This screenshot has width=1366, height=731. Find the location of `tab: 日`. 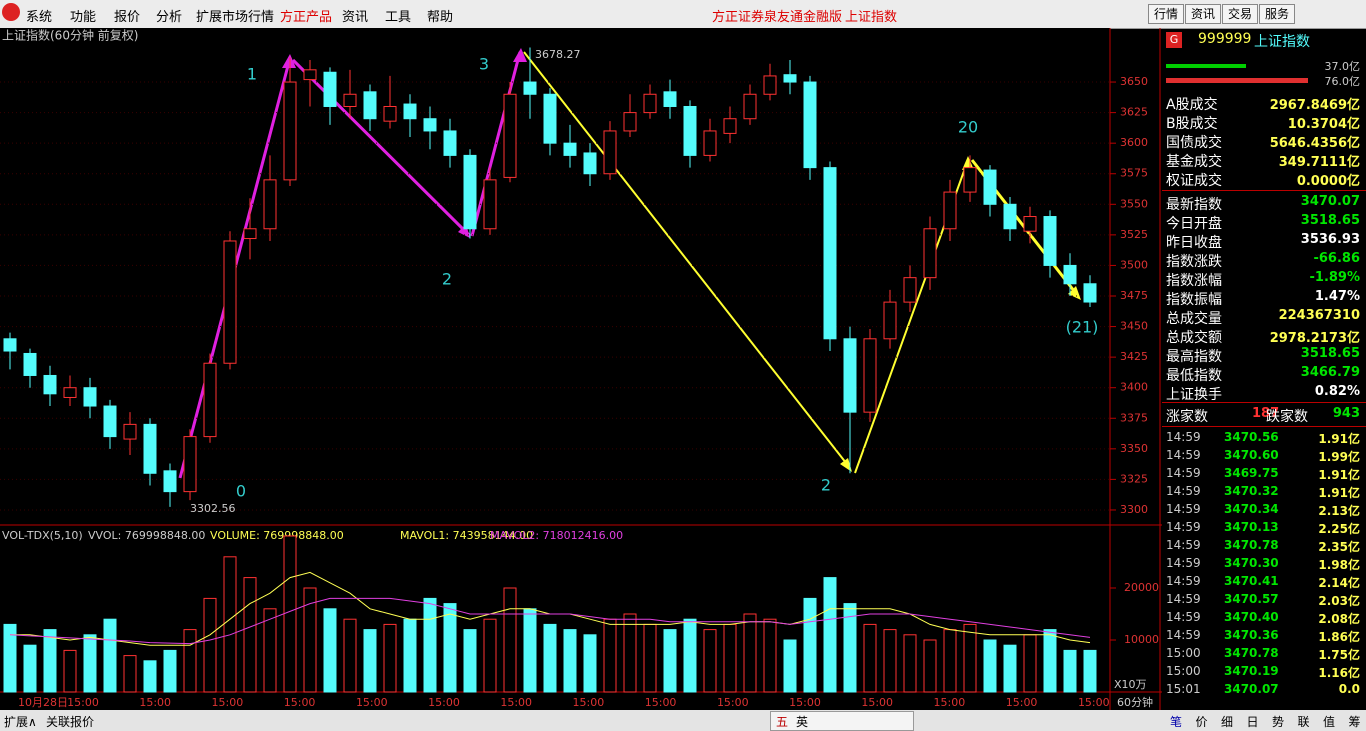

tab: 日 is located at coordinates (1252, 722).